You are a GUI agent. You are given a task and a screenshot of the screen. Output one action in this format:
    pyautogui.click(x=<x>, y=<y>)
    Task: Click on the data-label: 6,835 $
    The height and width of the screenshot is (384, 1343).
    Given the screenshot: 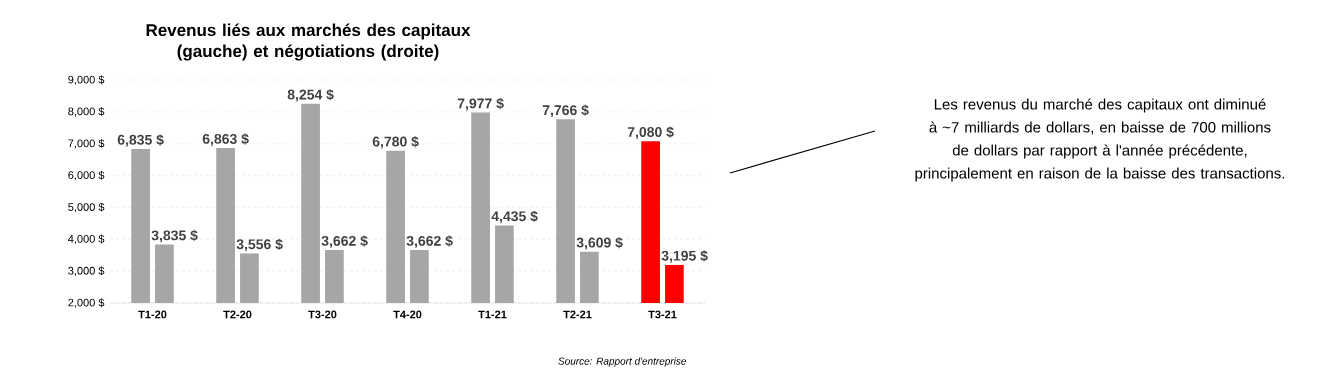 What is the action you would take?
    pyautogui.click(x=140, y=140)
    